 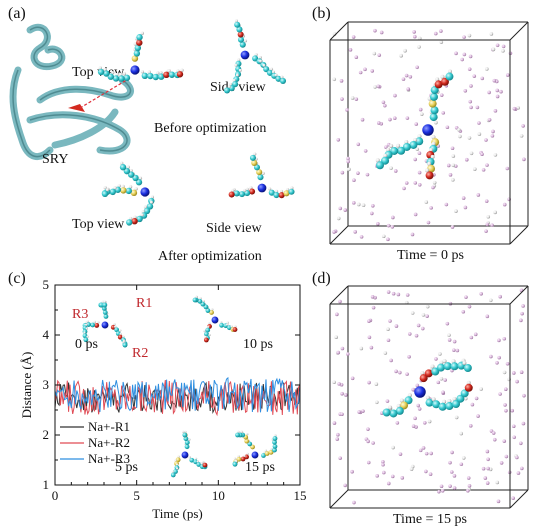 I want to click on x-axis-label: Time (ps), so click(x=177, y=513).